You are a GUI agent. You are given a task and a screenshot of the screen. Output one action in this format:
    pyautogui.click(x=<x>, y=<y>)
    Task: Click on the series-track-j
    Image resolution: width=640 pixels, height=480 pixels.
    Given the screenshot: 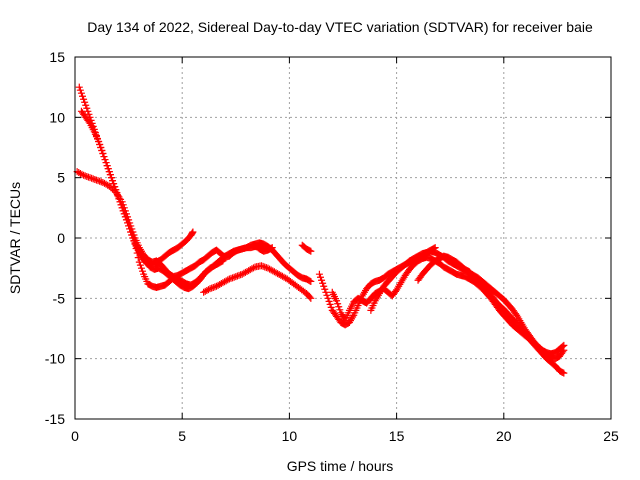 What is the action you would take?
    pyautogui.click(x=403, y=279)
    